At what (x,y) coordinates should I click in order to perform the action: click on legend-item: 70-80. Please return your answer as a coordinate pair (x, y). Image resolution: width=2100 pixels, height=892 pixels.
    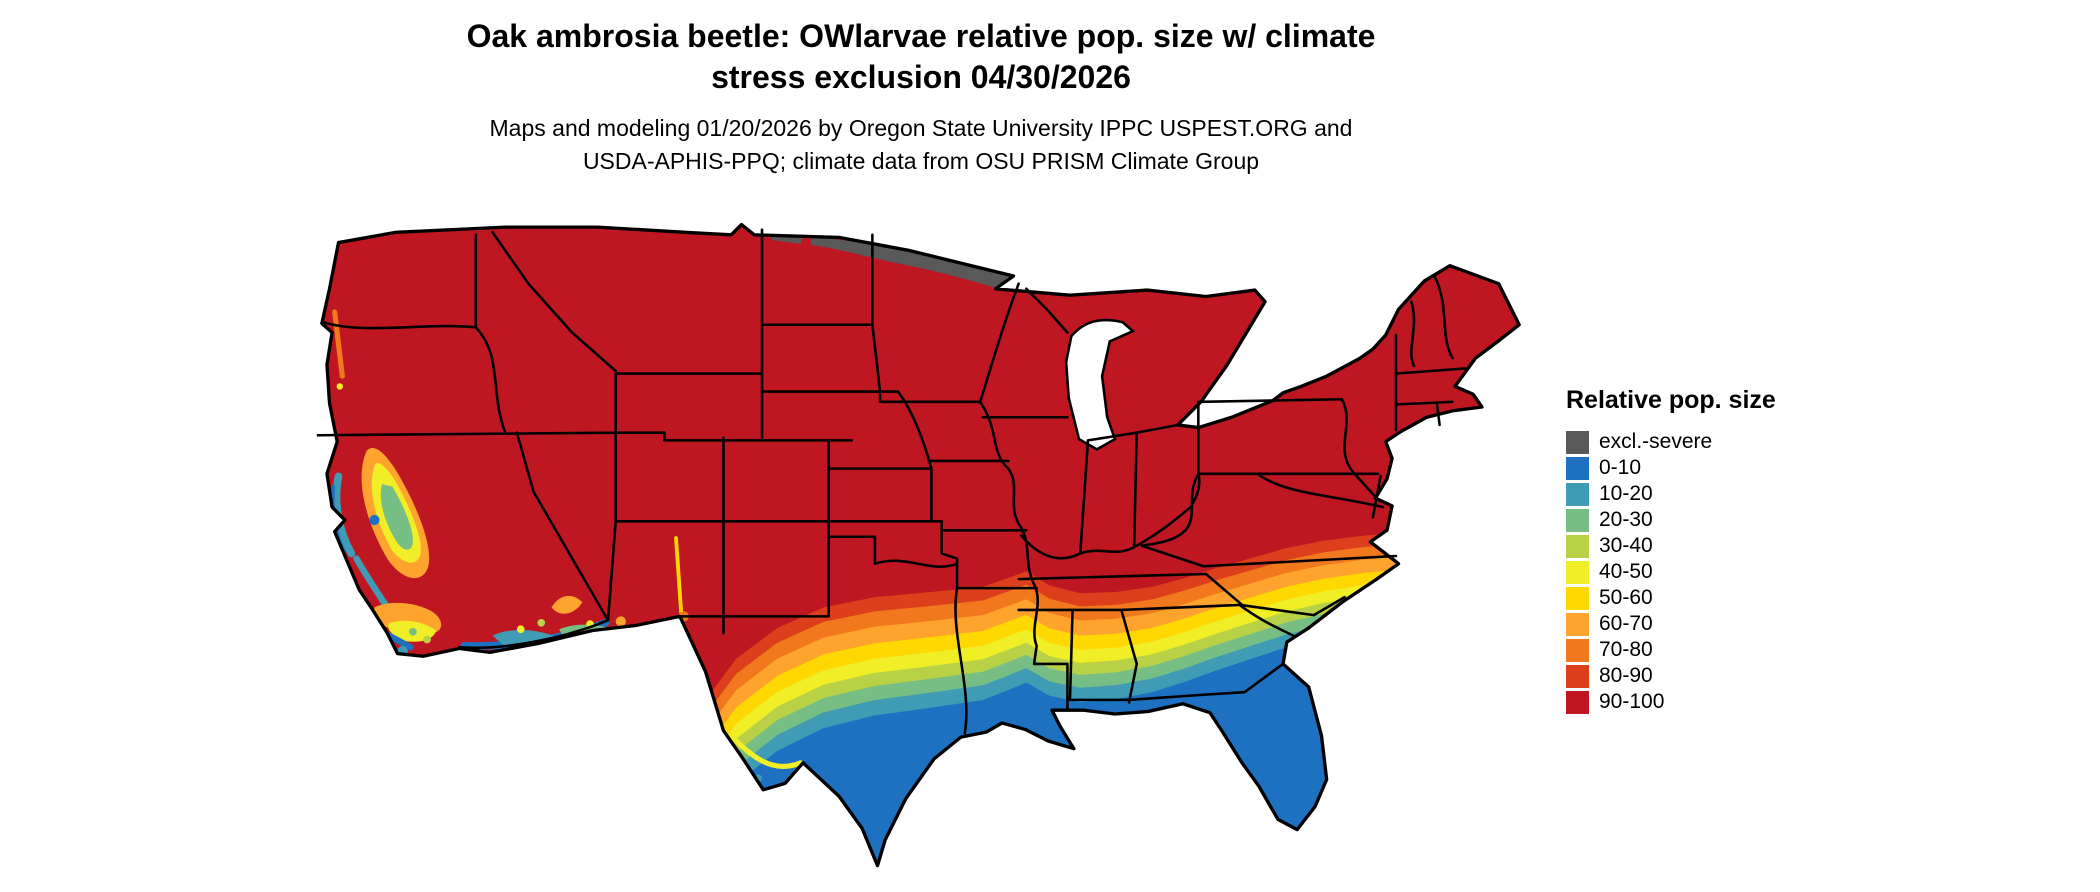
    Looking at the image, I should click on (1716, 650).